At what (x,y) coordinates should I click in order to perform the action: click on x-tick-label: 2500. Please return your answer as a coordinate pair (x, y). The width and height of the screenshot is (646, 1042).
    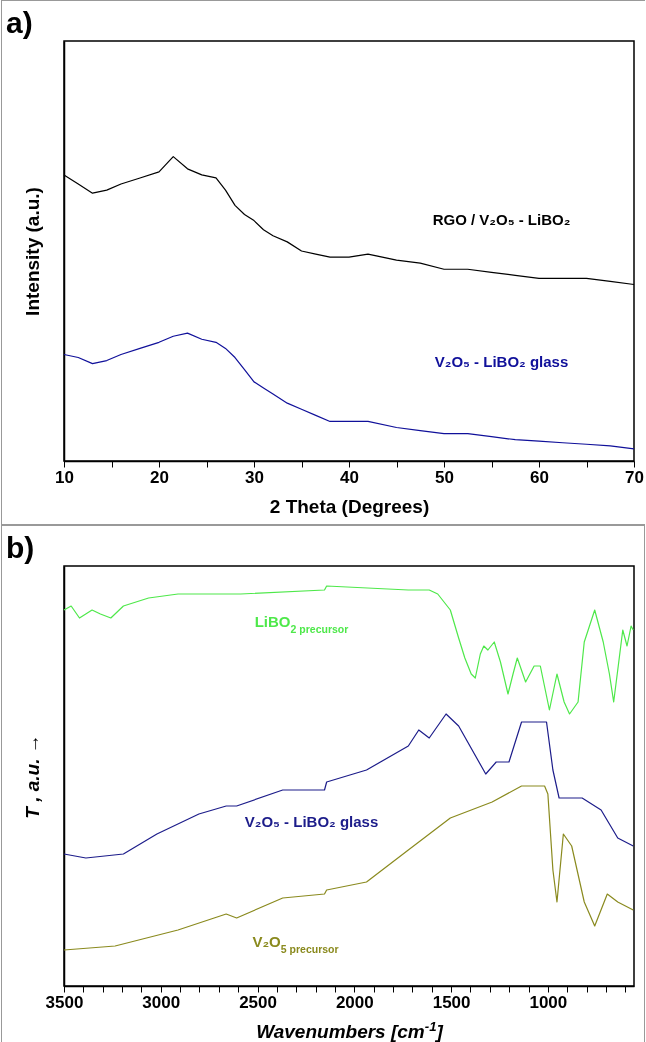
    Looking at the image, I should click on (258, 1002).